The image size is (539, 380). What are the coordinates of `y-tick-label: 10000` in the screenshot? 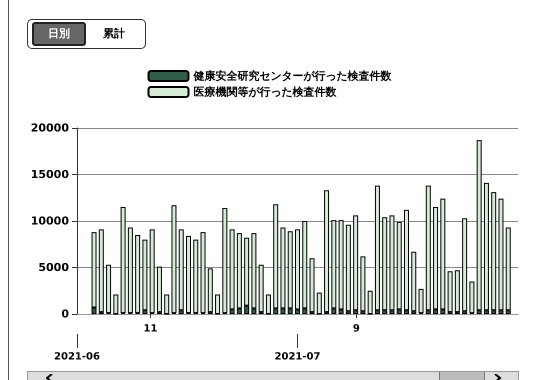 It's located at (50, 221).